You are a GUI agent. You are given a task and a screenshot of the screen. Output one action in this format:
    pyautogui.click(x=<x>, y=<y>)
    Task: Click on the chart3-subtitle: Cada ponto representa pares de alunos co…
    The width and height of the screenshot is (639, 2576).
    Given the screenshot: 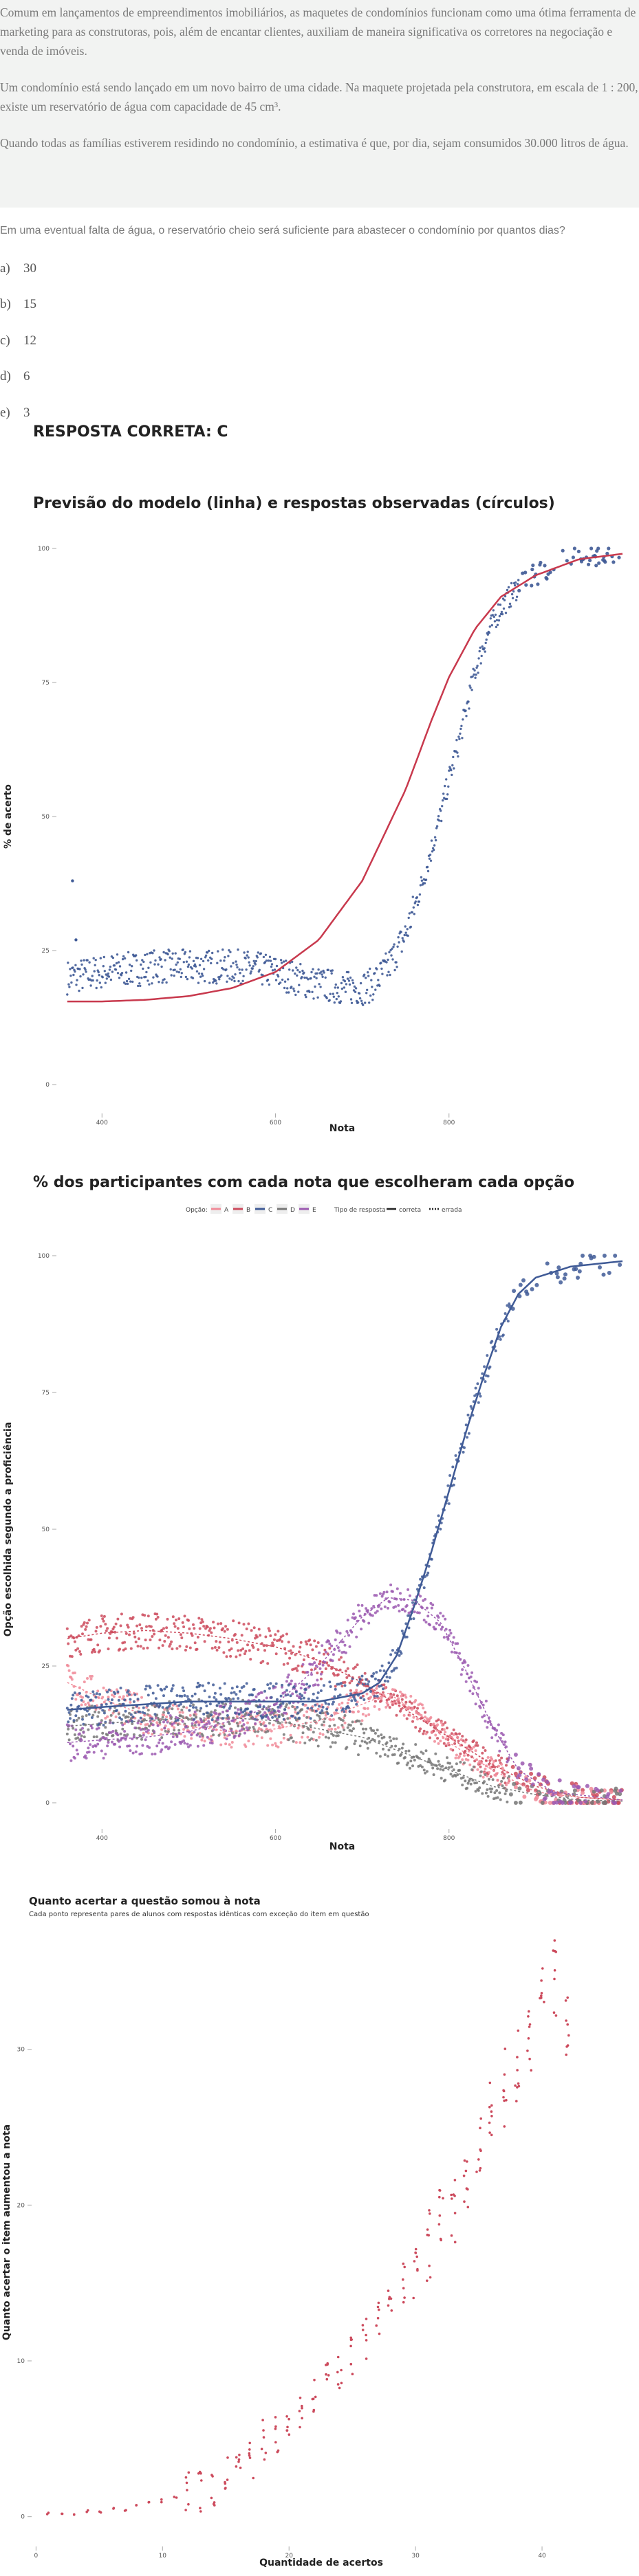 What is the action you would take?
    pyautogui.click(x=199, y=1914)
    